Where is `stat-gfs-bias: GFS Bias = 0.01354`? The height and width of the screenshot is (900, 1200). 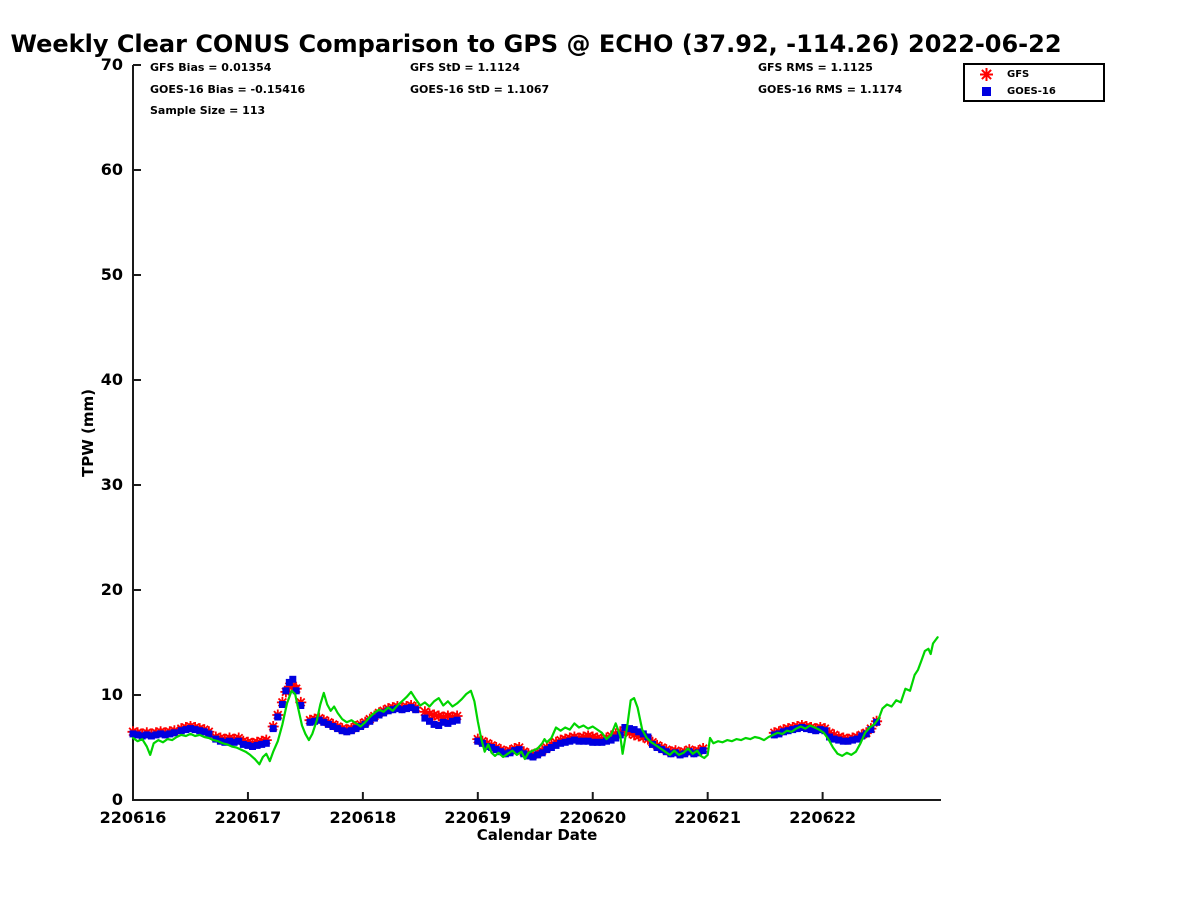
stat-gfs-bias: GFS Bias = 0.01354 is located at coordinates (211, 67).